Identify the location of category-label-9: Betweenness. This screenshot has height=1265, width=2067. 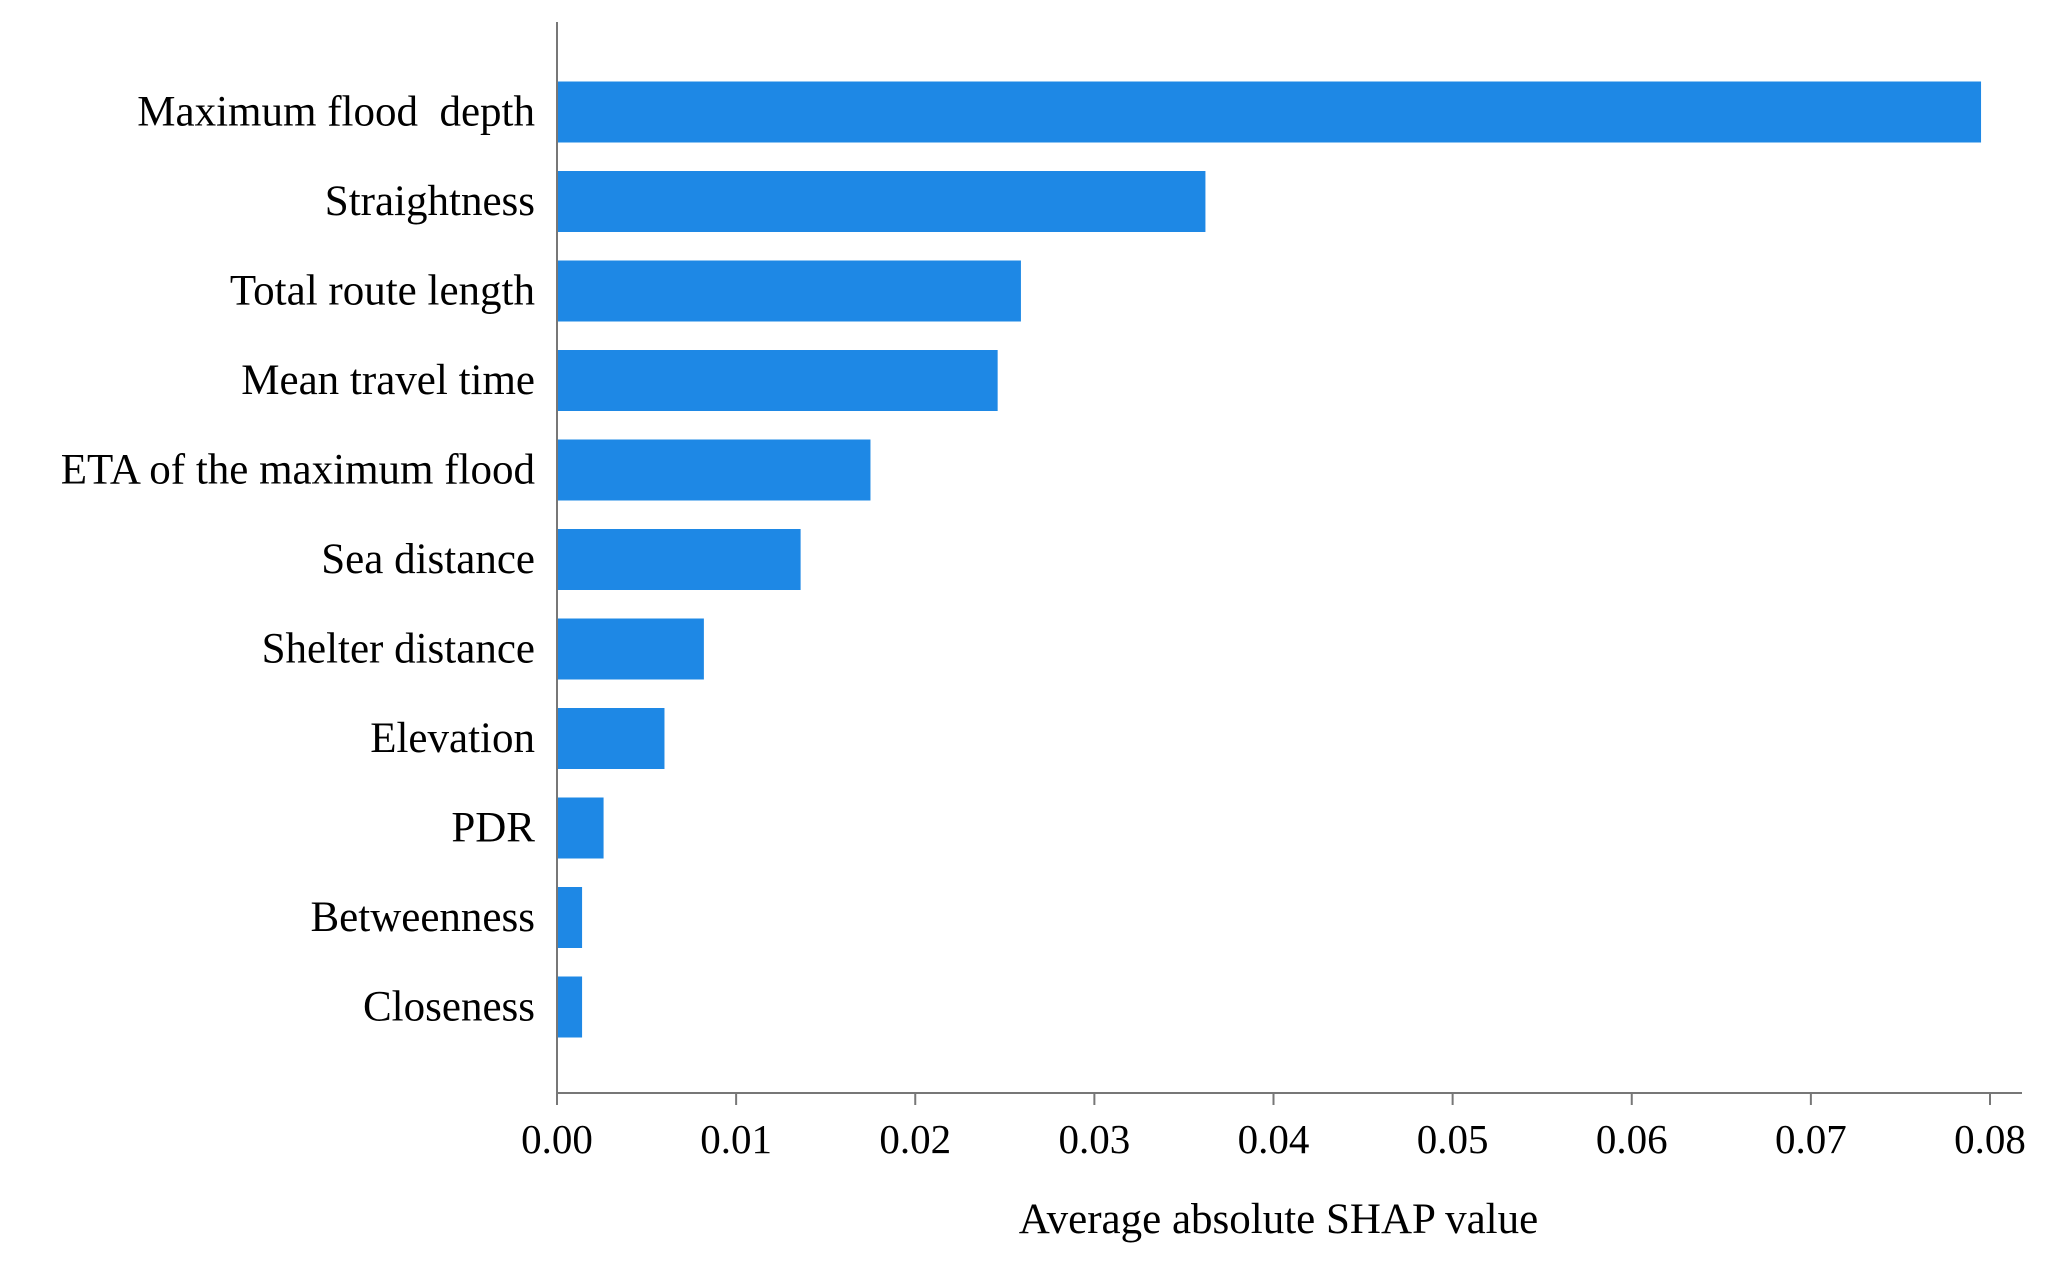
(423, 917).